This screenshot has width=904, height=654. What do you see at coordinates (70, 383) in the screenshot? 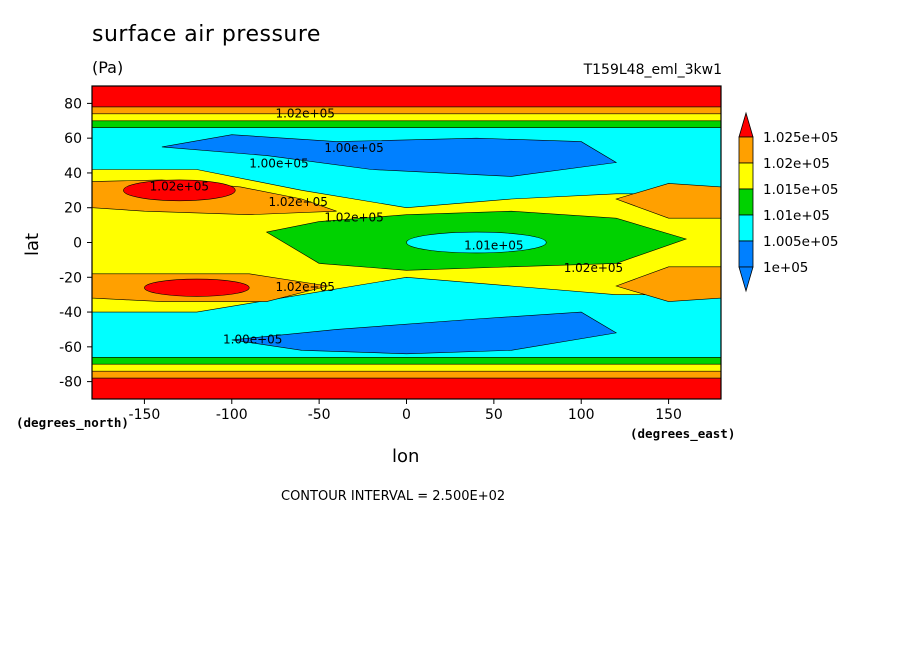
I see `y-tick-label: -80` at bounding box center [70, 383].